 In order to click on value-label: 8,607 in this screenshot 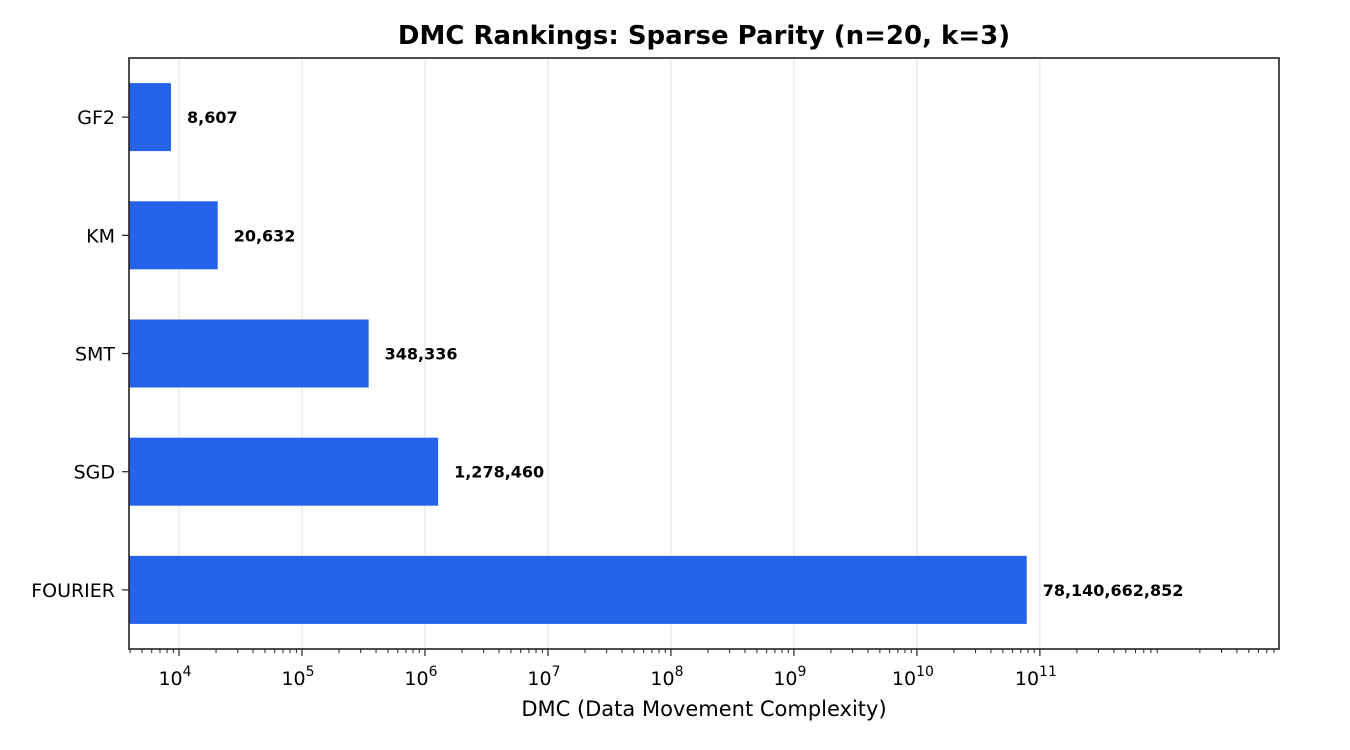, I will do `click(212, 117)`.